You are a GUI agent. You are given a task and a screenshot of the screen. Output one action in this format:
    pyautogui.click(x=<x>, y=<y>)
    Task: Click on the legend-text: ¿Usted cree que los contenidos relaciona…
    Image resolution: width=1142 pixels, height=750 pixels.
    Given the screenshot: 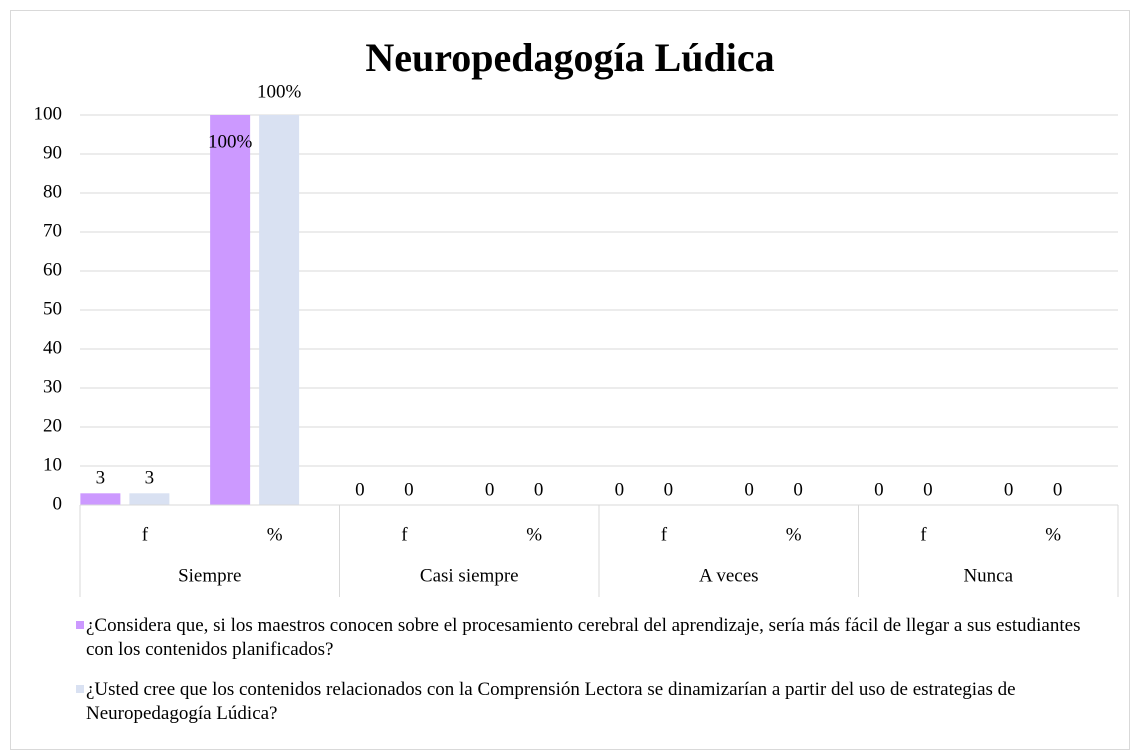 What is the action you would take?
    pyautogui.click(x=551, y=701)
    